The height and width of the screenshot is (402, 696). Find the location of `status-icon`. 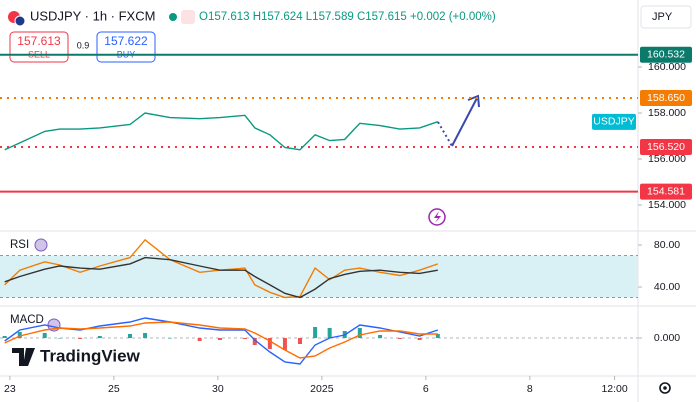

status-icon is located at coordinates (188, 17).